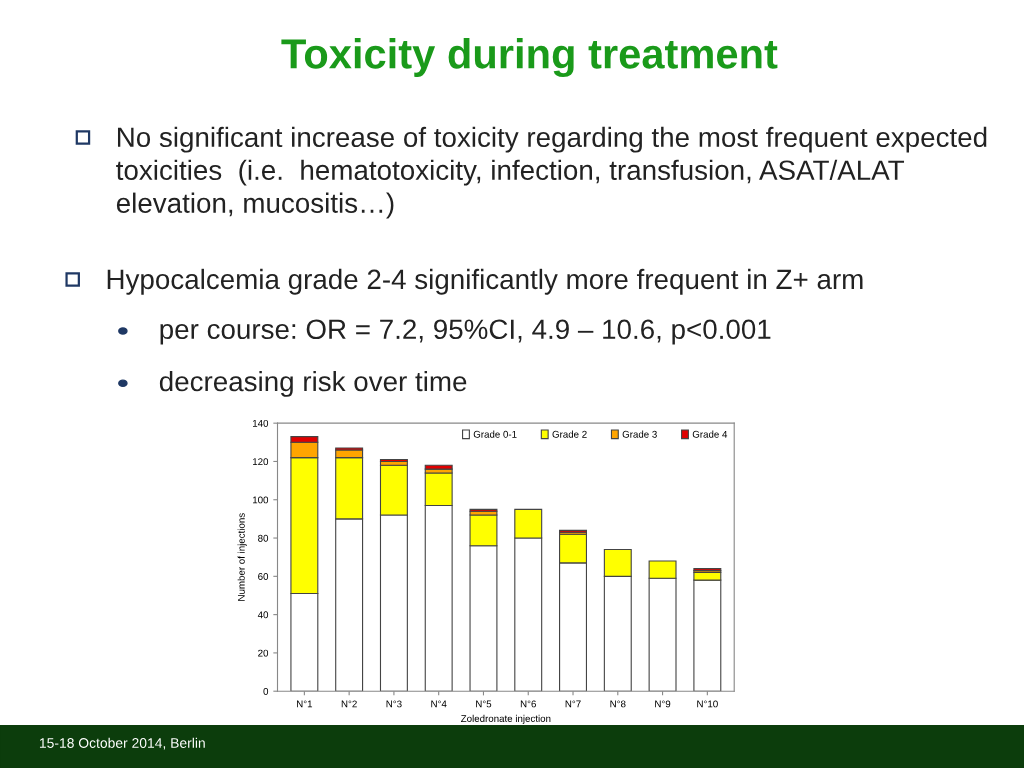 The image size is (1024, 768). Describe the element at coordinates (569, 434) in the screenshot. I see `legend-label: Grade 2` at that location.